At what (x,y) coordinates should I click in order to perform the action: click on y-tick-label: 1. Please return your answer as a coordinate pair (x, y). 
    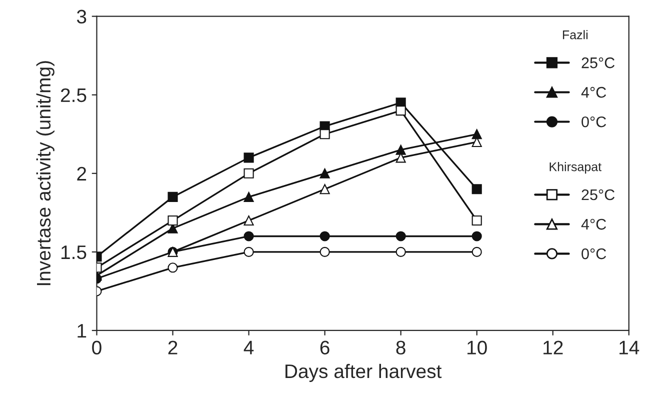
    Looking at the image, I should click on (82, 331).